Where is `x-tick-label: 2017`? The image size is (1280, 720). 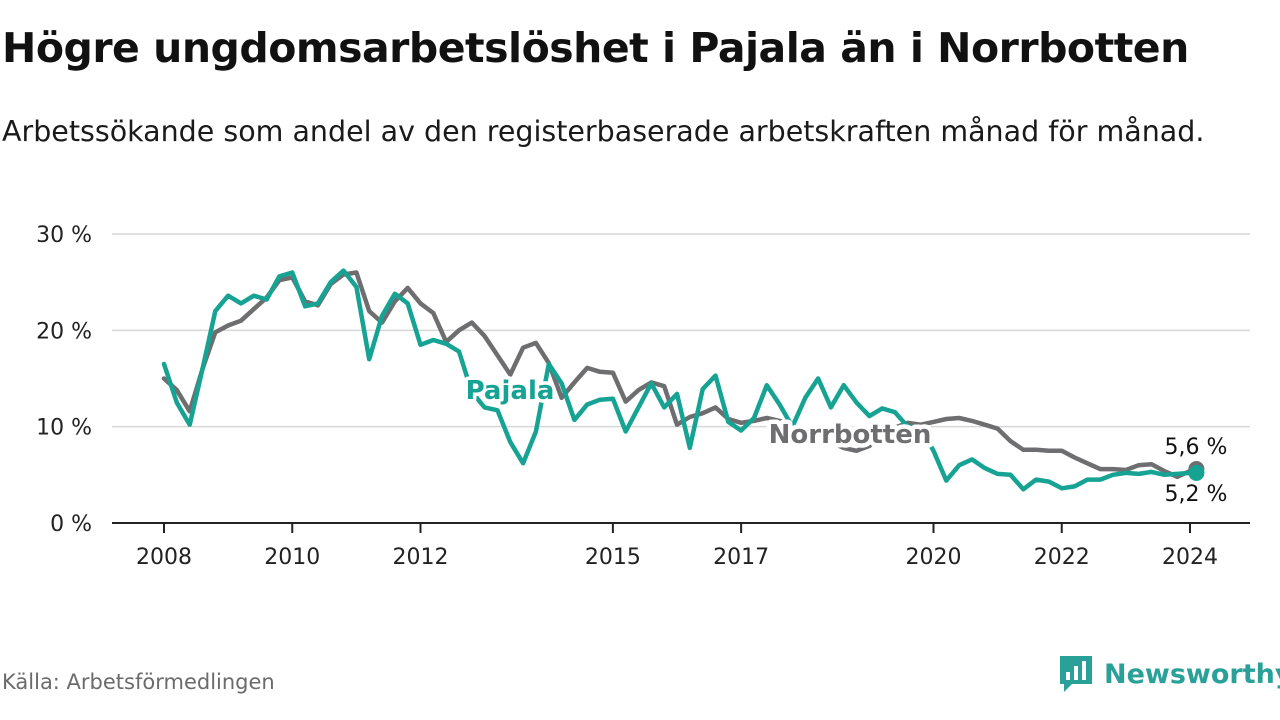 x-tick-label: 2017 is located at coordinates (741, 557).